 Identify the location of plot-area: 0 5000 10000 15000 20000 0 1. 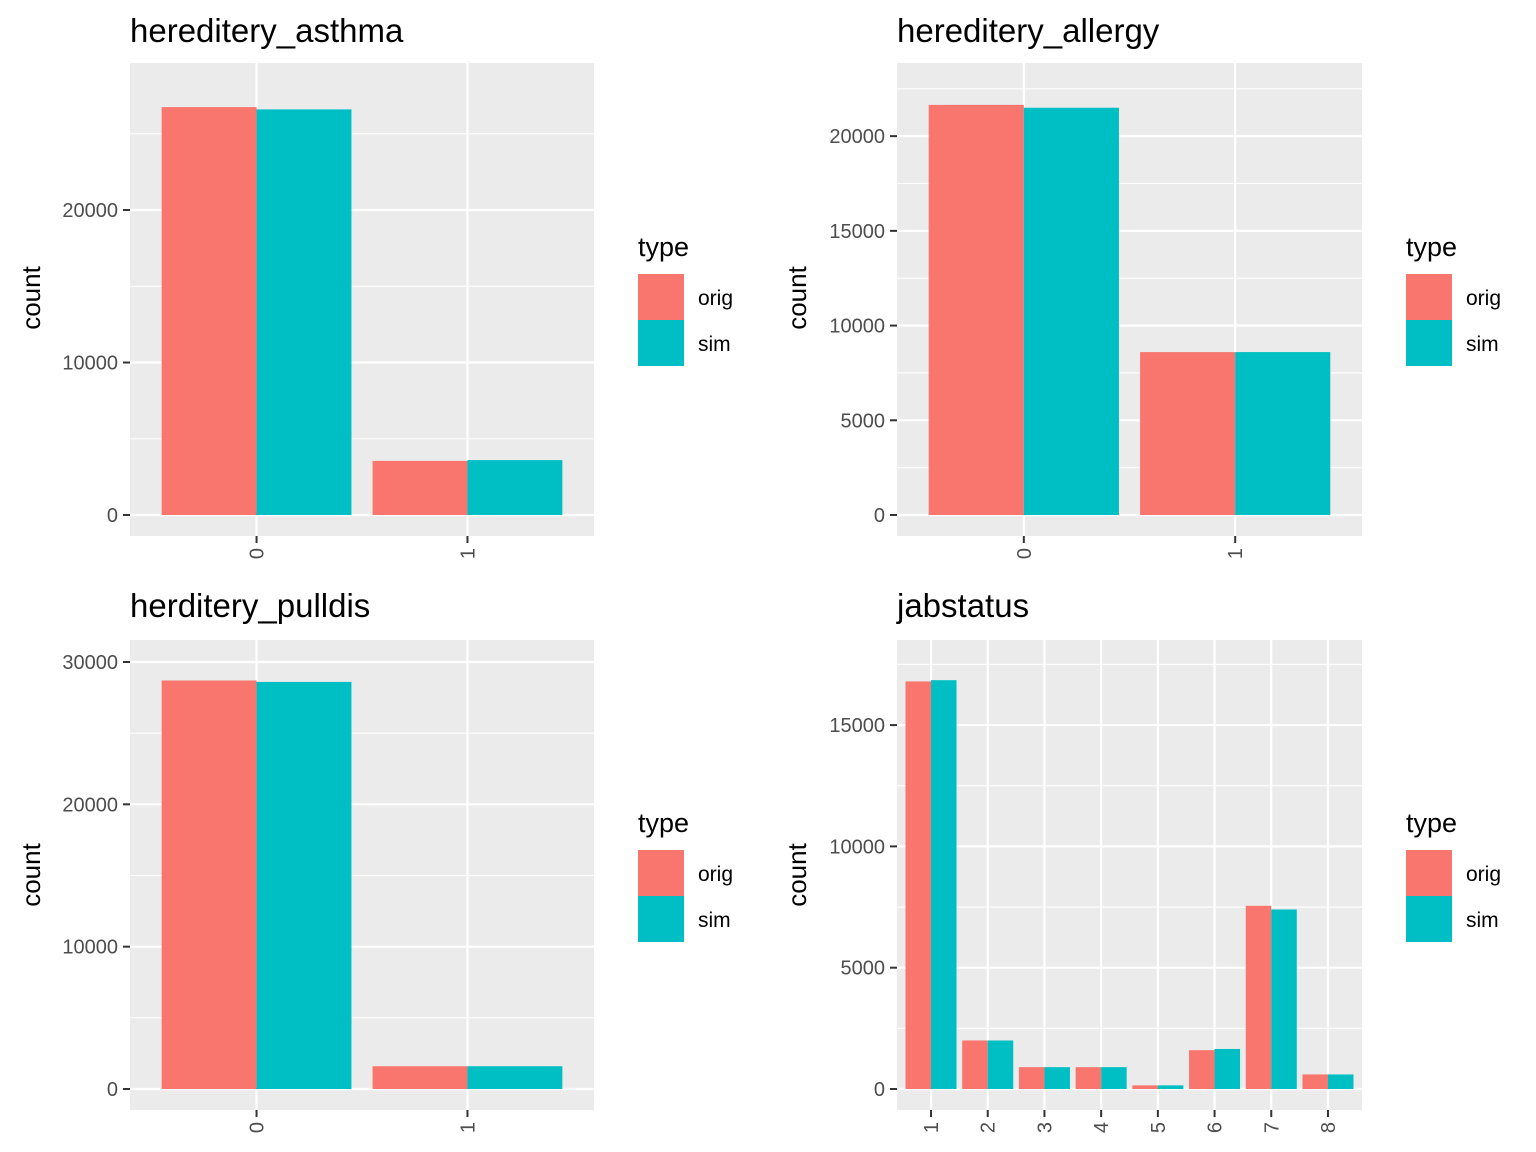
(1095, 311).